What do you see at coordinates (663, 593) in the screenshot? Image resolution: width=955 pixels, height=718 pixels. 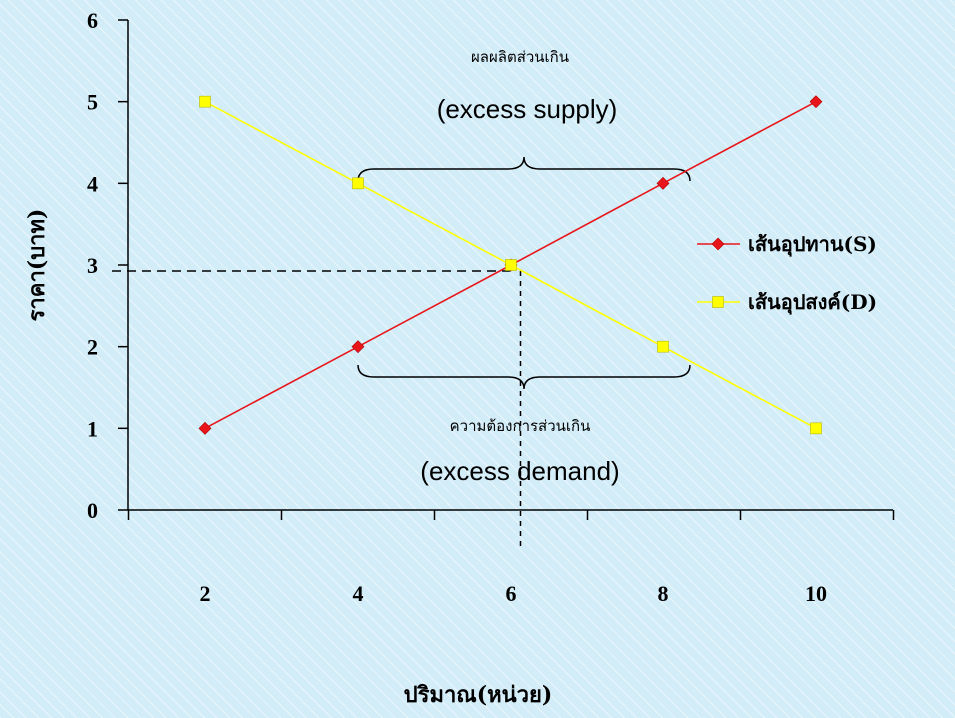 I see `x-tick-label-8: 8` at bounding box center [663, 593].